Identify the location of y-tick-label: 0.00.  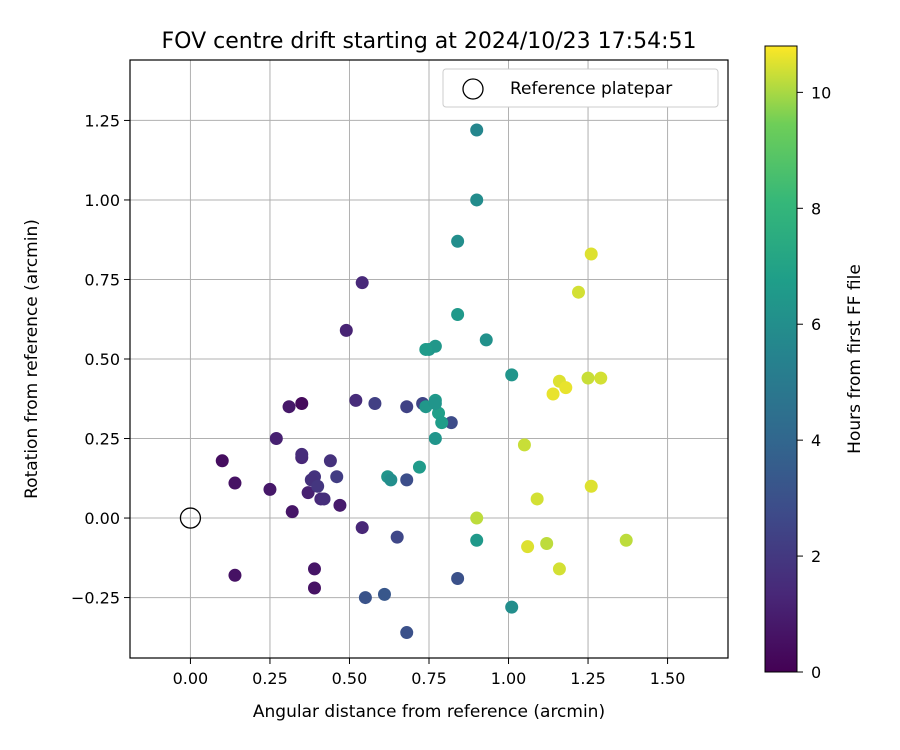
(102, 518).